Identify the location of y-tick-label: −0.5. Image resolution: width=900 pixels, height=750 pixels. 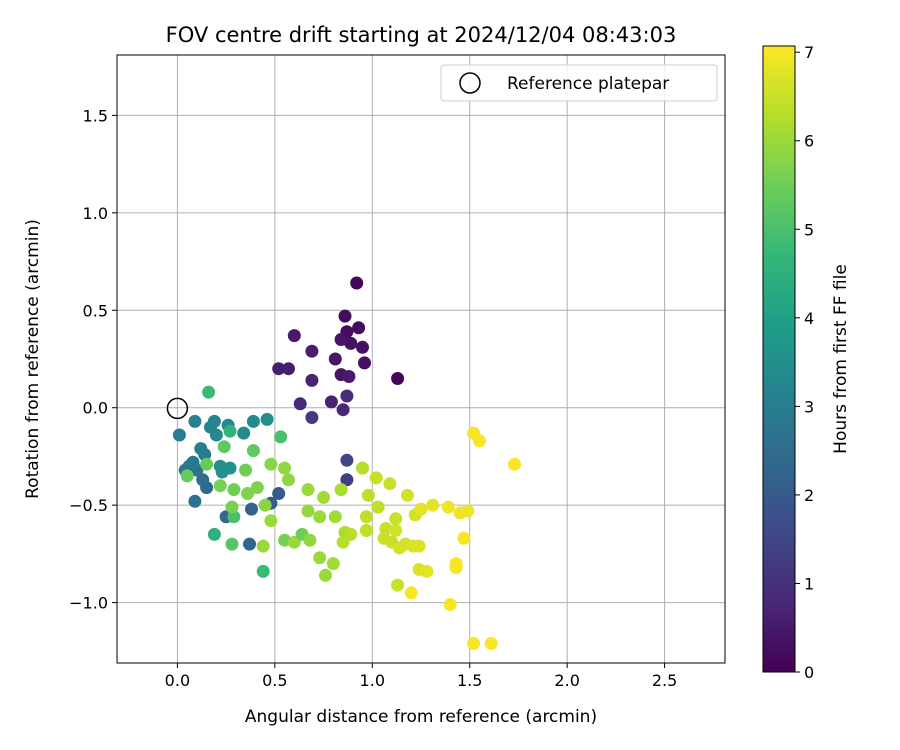
(88, 505).